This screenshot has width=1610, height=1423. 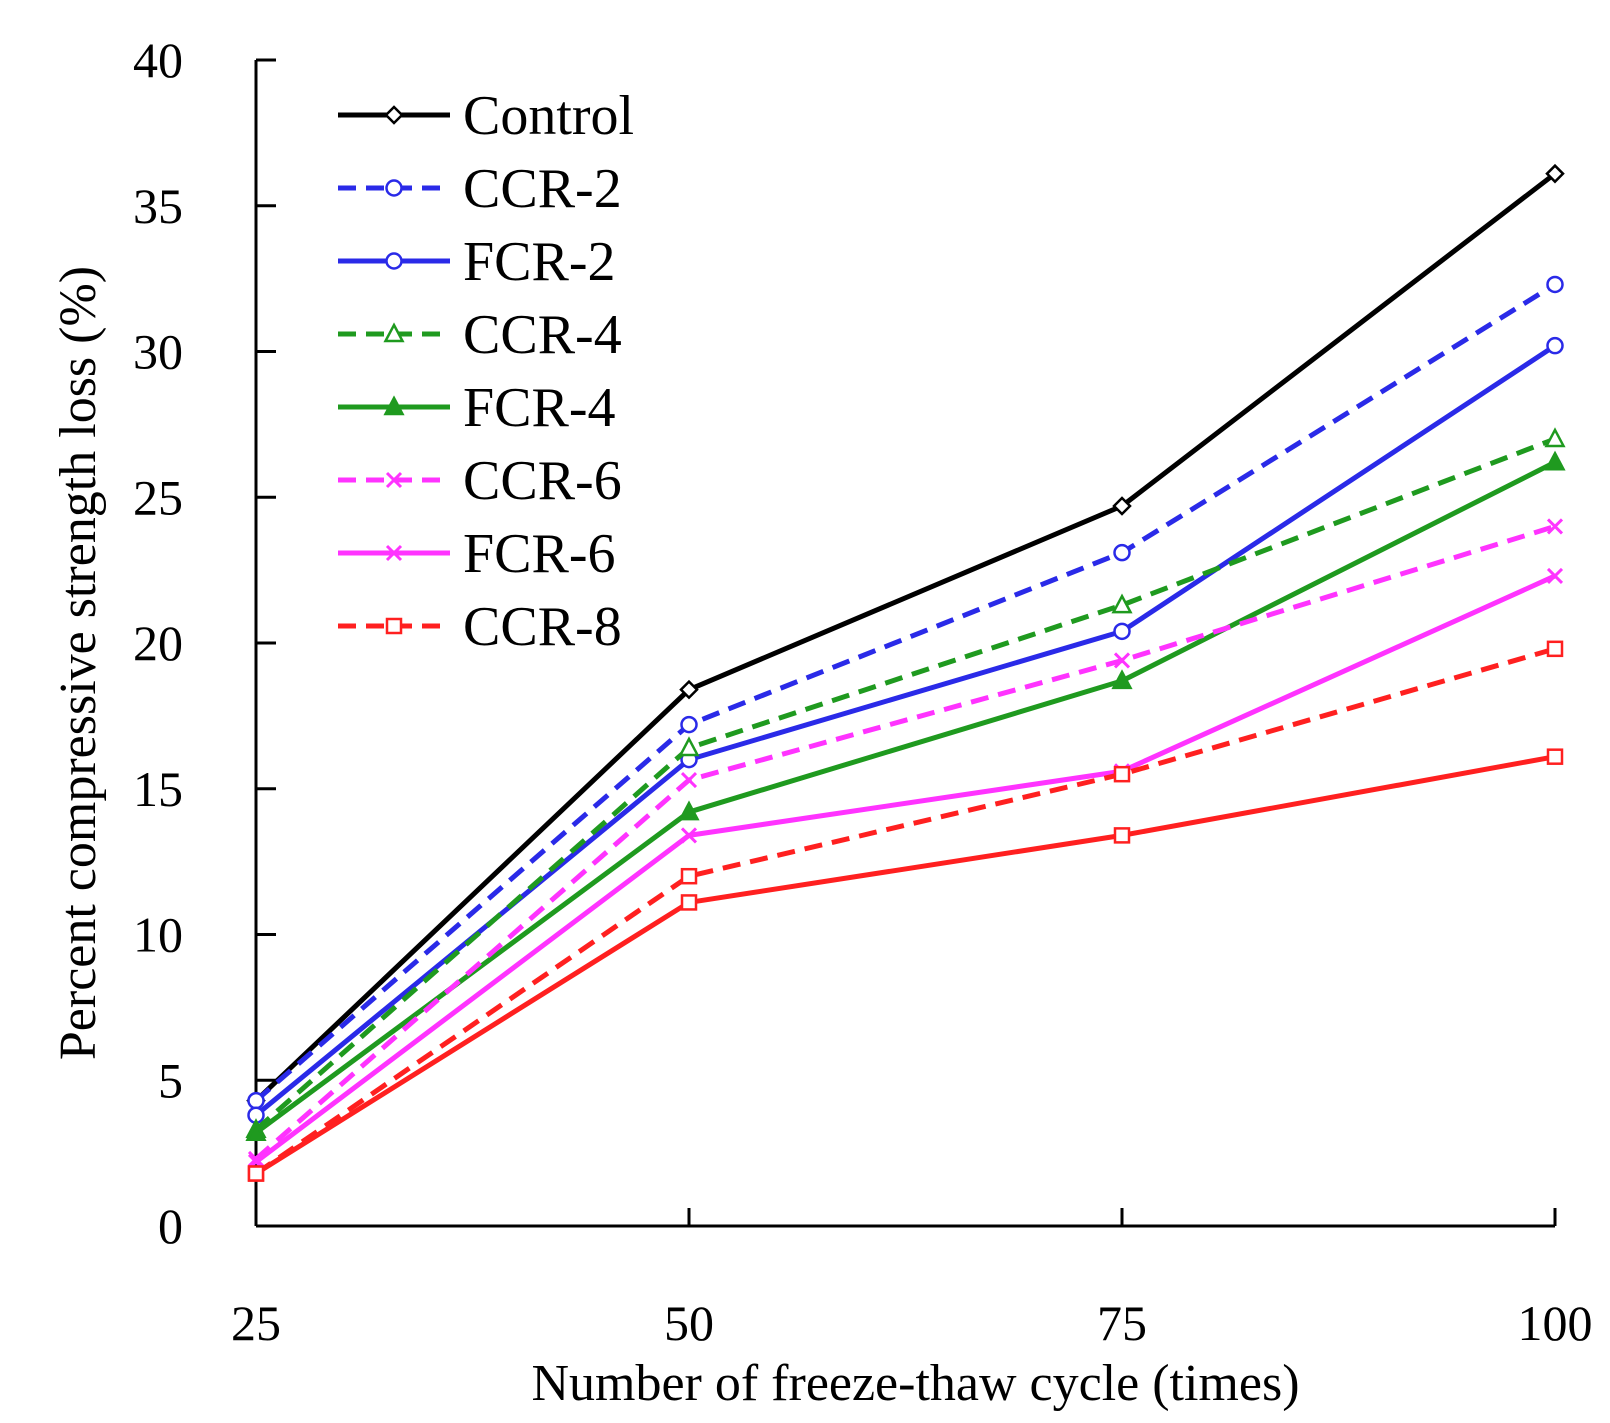 I want to click on legend-item-fcr-4: FCR-4, so click(x=477, y=408).